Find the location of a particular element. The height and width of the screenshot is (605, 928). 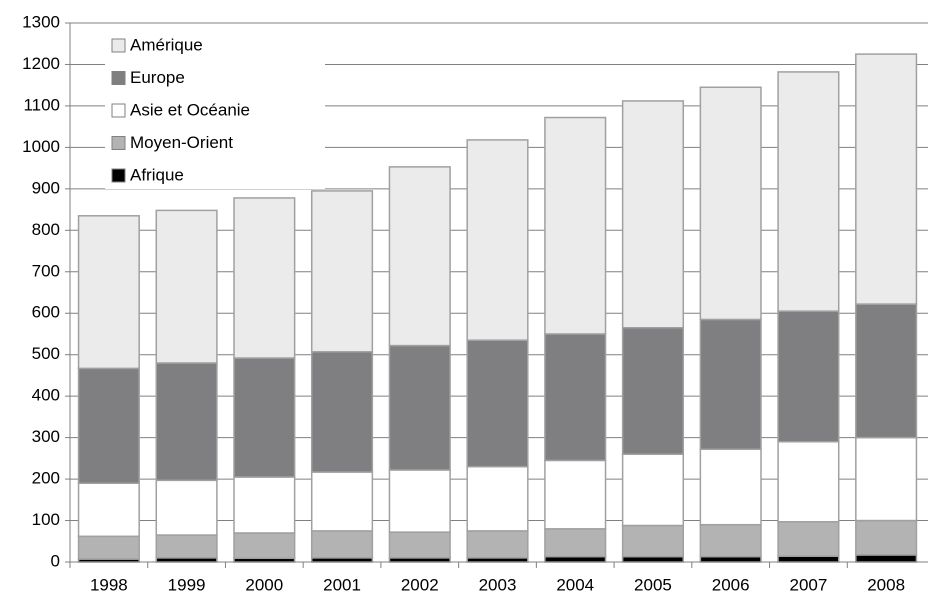

y-tick-label: 800 is located at coordinates (46, 229).